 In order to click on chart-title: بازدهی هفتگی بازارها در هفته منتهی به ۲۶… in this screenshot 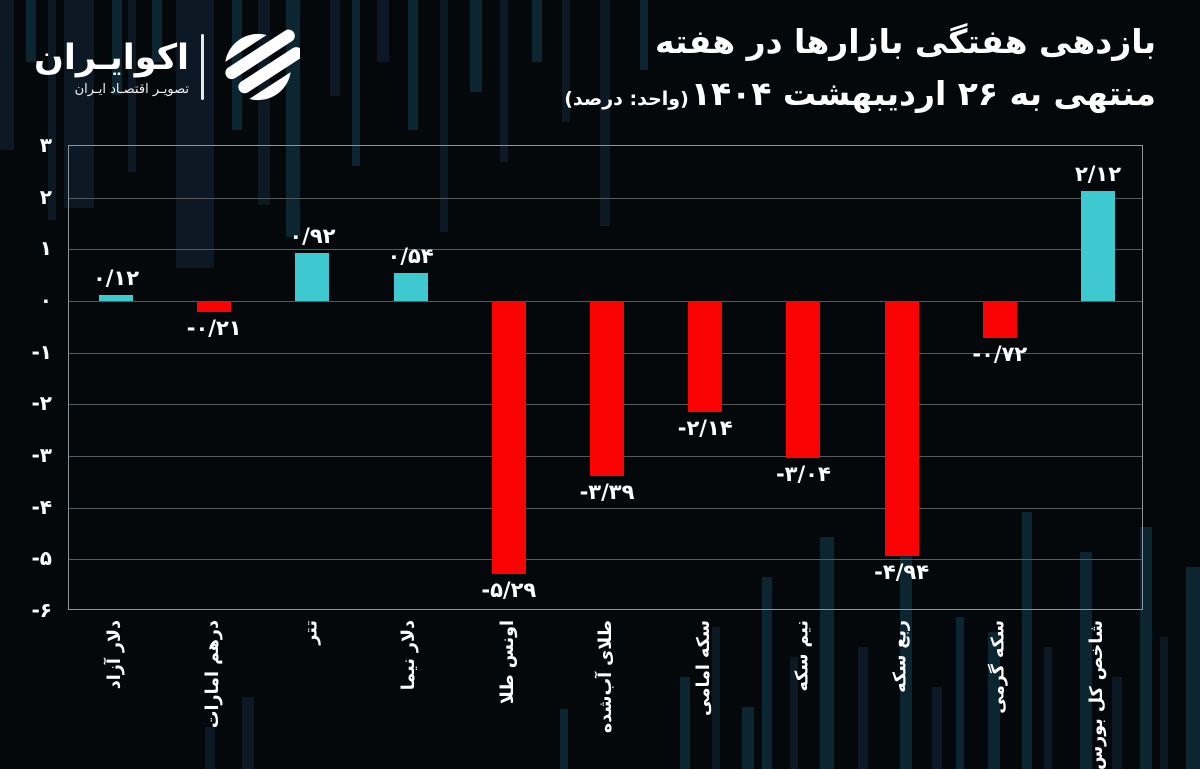, I will do `click(860, 70)`.